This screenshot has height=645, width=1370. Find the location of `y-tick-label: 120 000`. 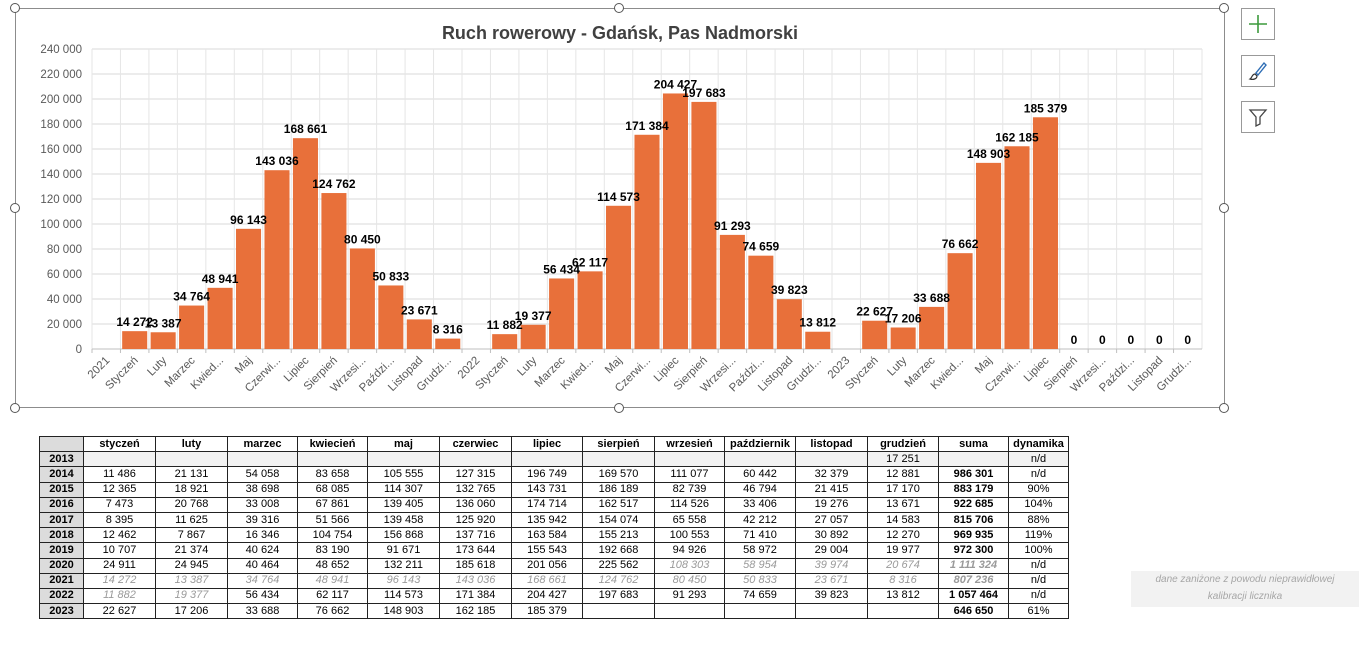

y-tick-label: 120 000 is located at coordinates (61, 200).